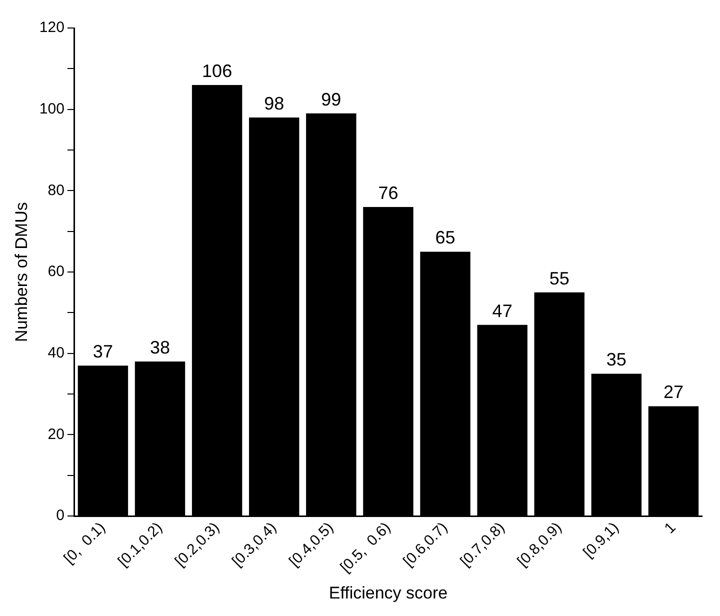 This screenshot has width=720, height=616. What do you see at coordinates (56, 190) in the screenshot?
I see `y-tick-label: 80` at bounding box center [56, 190].